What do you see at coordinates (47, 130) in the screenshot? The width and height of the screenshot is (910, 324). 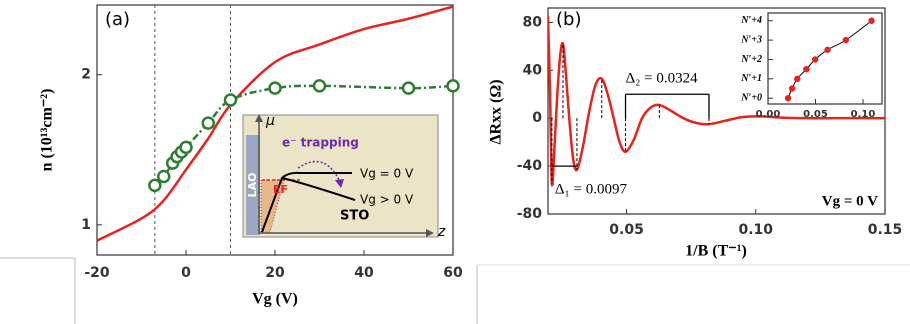 I see `y-axis-label: n (10¹³cm⁻²)` at bounding box center [47, 130].